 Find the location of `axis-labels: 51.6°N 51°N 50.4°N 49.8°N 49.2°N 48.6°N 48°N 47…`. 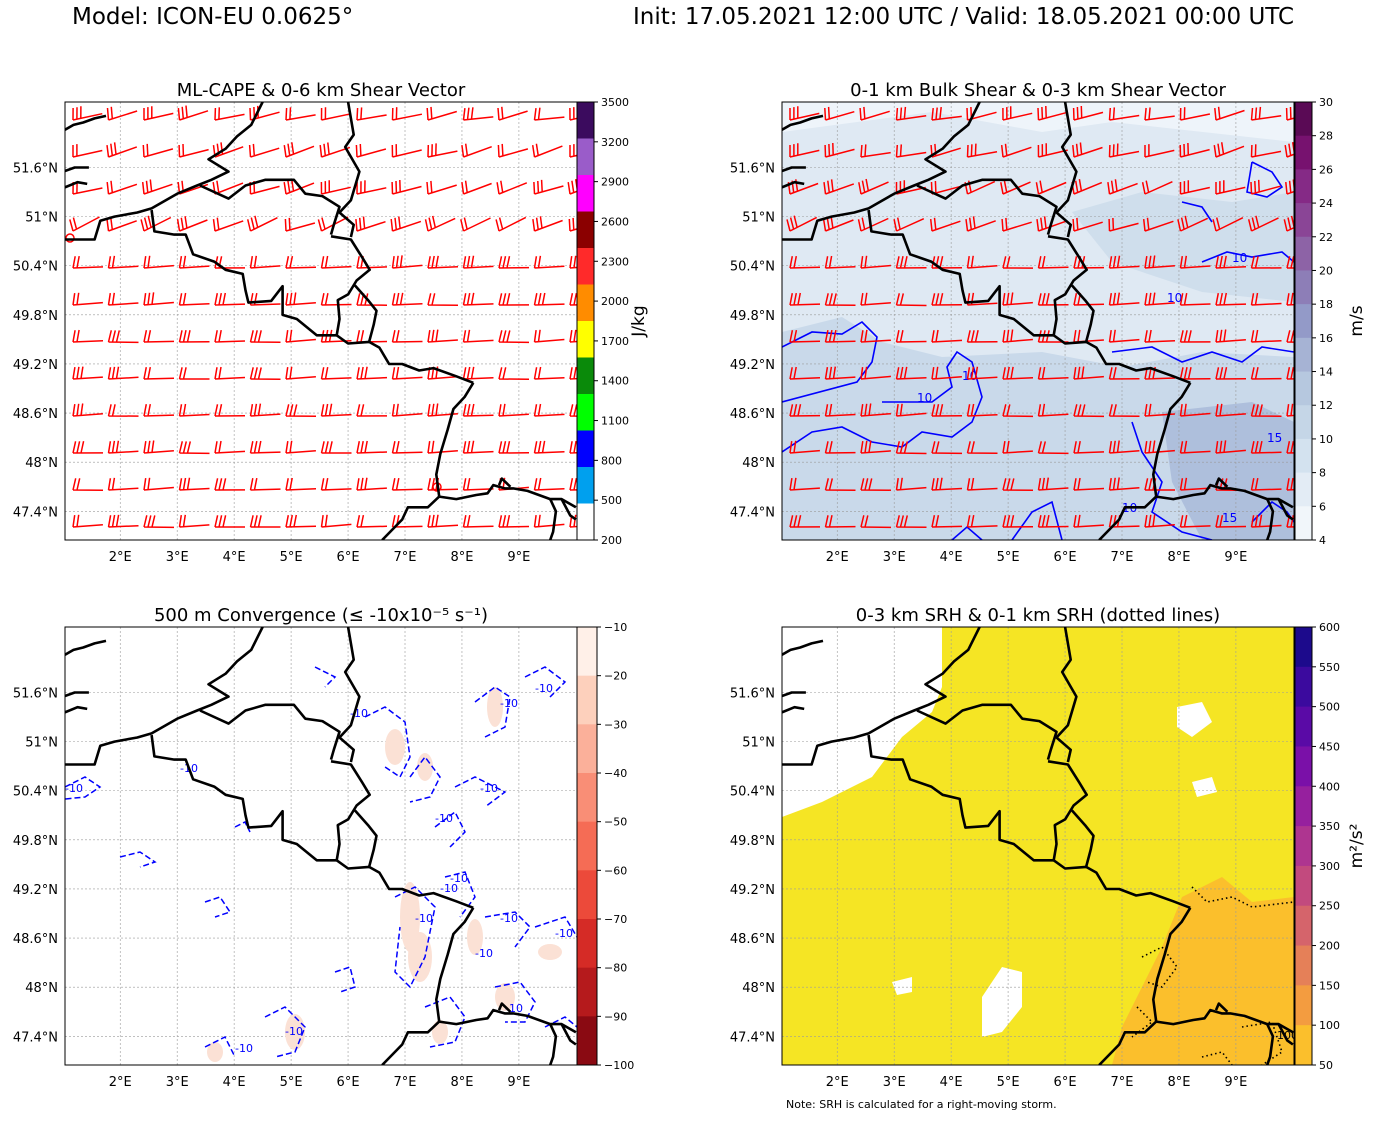

axis-labels: 51.6°N 51°N 50.4°N 49.8°N 49.2°N 48.6°N 48°N 47… is located at coordinates (989, 888).